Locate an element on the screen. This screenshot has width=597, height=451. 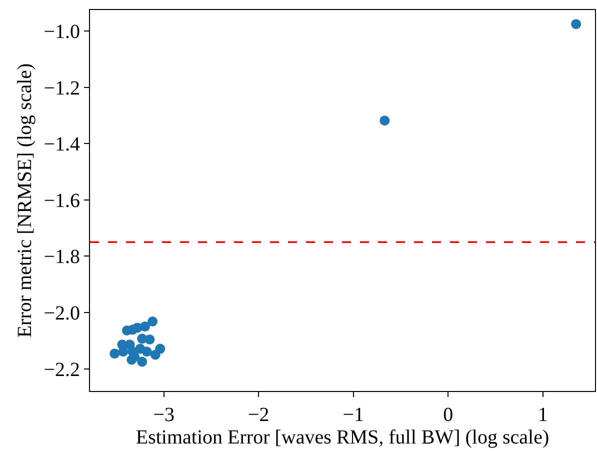
y-tick-label: −1.8 is located at coordinates (62, 257).